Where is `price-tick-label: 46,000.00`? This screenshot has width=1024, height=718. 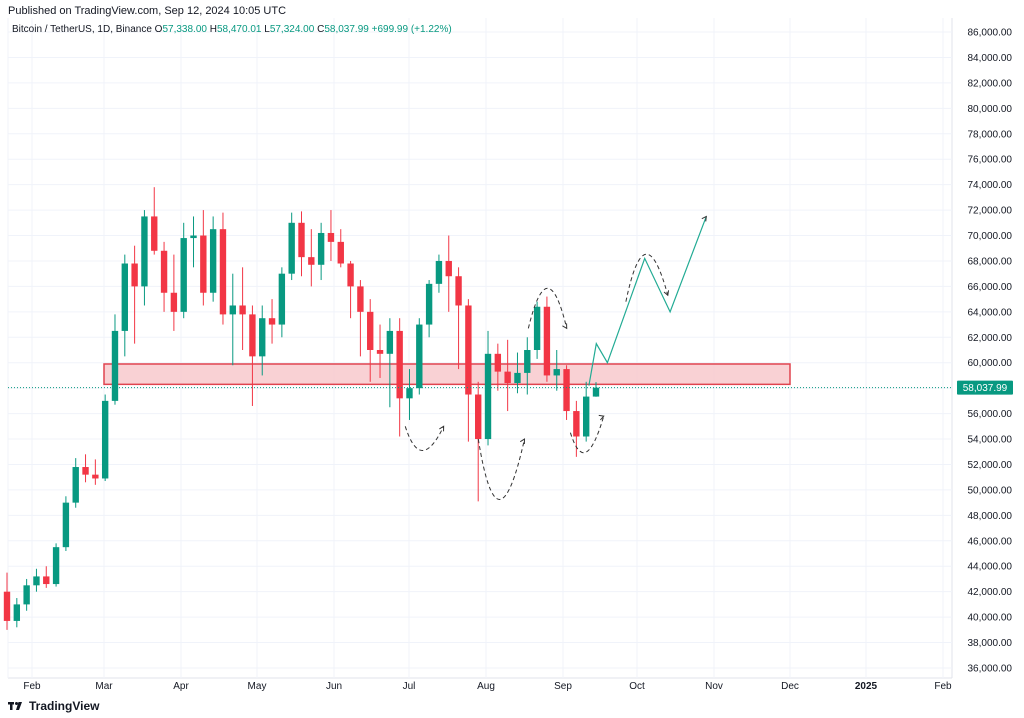 price-tick-label: 46,000.00 is located at coordinates (990, 541).